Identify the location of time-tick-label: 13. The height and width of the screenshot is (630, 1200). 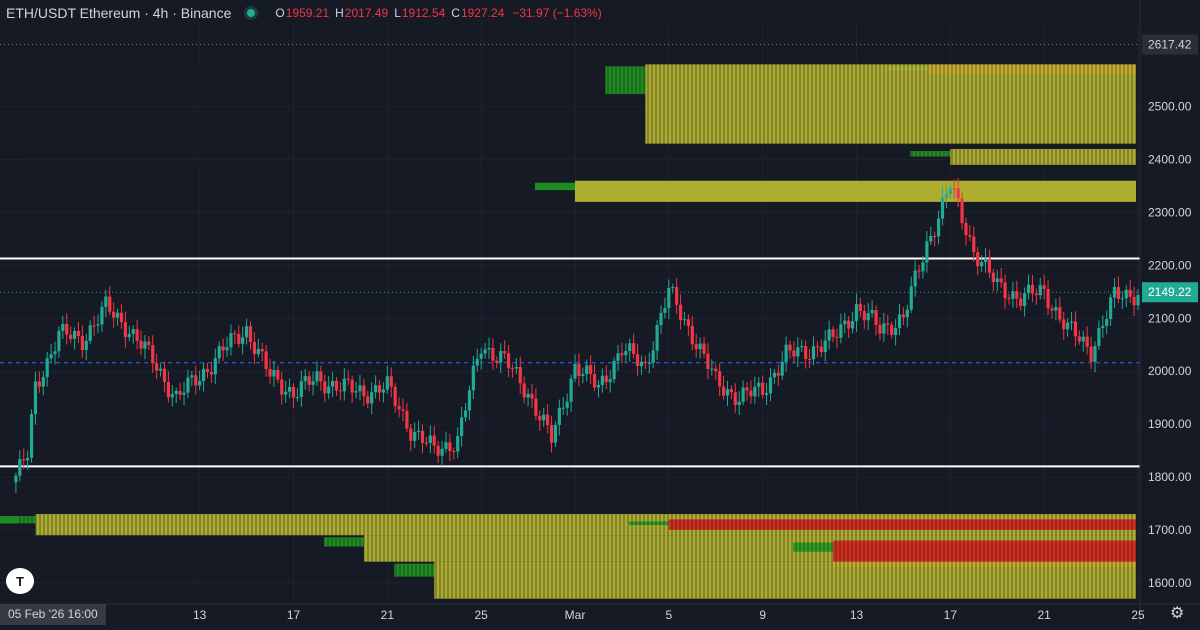
(857, 615).